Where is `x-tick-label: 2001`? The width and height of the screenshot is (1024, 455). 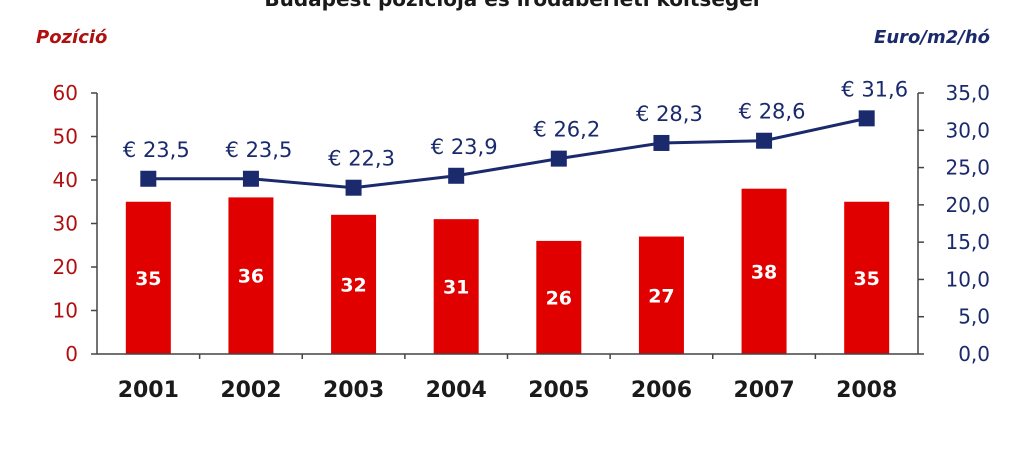
x-tick-label: 2001 is located at coordinates (148, 390).